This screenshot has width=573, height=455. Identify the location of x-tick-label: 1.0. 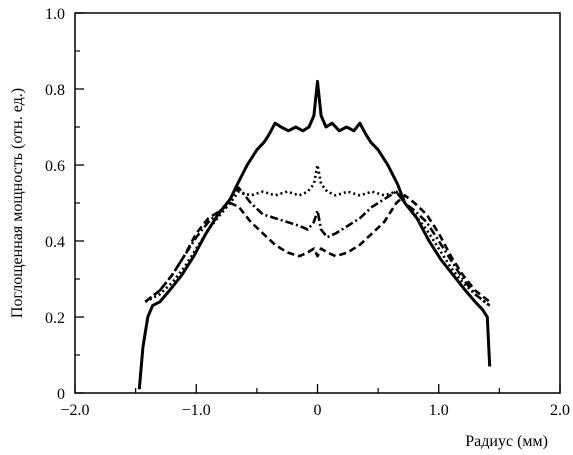
(439, 410).